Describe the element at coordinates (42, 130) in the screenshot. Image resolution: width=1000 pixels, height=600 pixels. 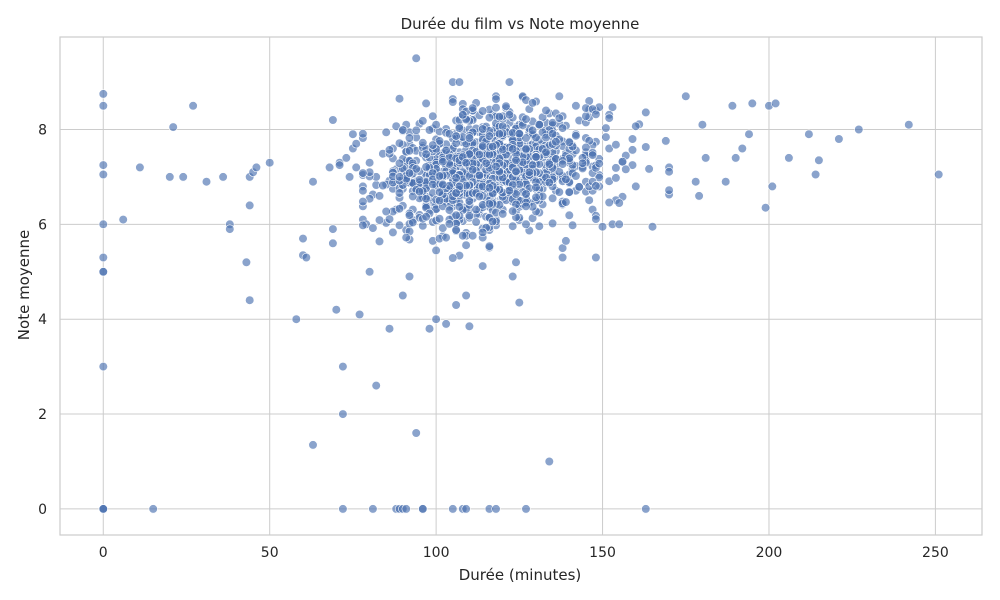
I see `y-tick-label: 8` at that location.